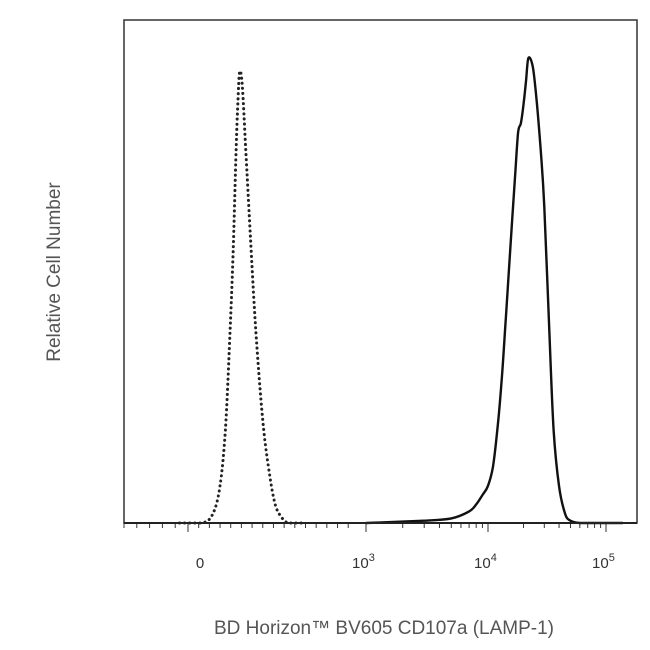 This screenshot has height=650, width=650. Describe the element at coordinates (603, 562) in the screenshot. I see `x-tick-label: 10⁵` at that location.